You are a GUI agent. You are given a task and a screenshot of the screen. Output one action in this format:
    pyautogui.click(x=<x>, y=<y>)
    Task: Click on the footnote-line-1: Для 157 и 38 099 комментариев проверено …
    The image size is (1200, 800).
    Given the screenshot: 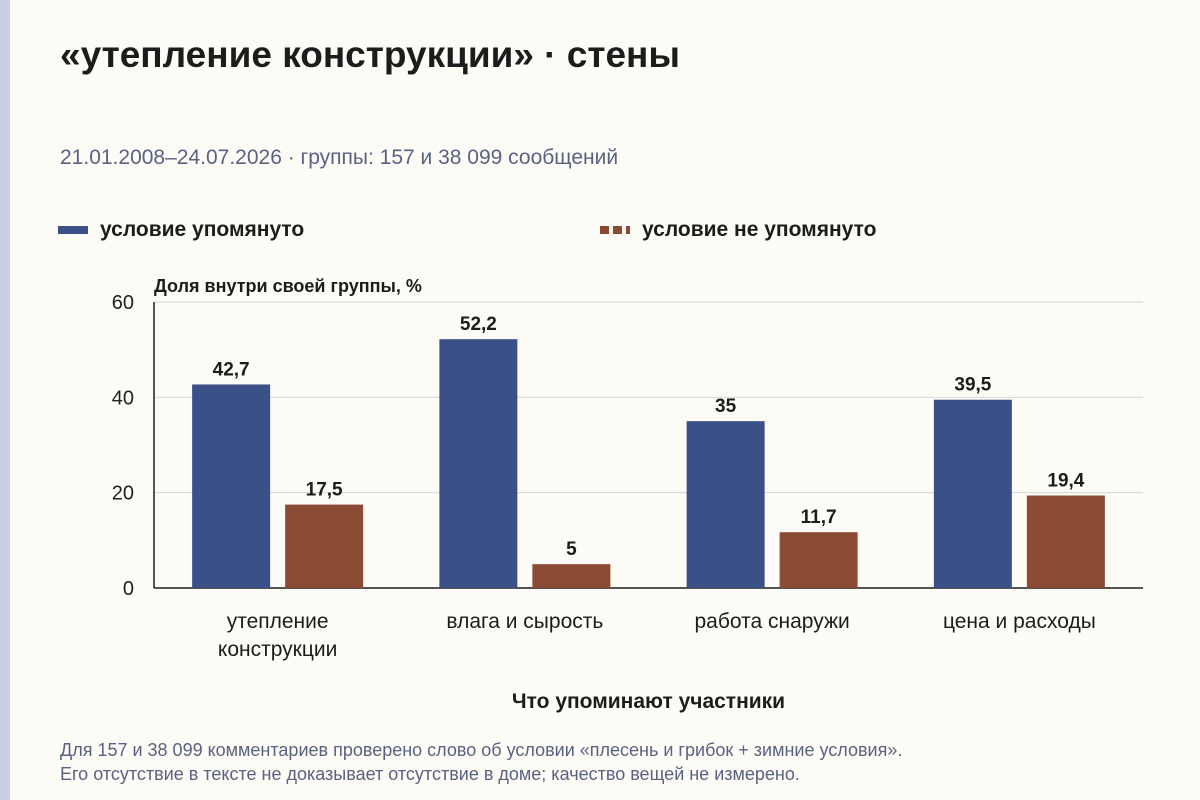 What is the action you would take?
    pyautogui.click(x=481, y=750)
    